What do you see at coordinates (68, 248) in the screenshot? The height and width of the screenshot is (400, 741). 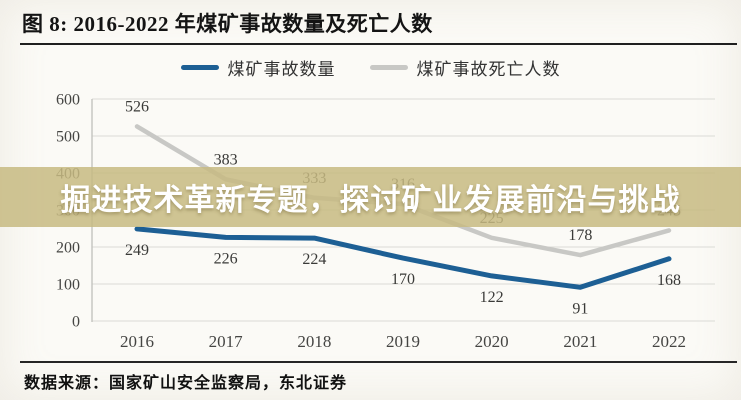 I see `y-tick-label: 200` at bounding box center [68, 248].